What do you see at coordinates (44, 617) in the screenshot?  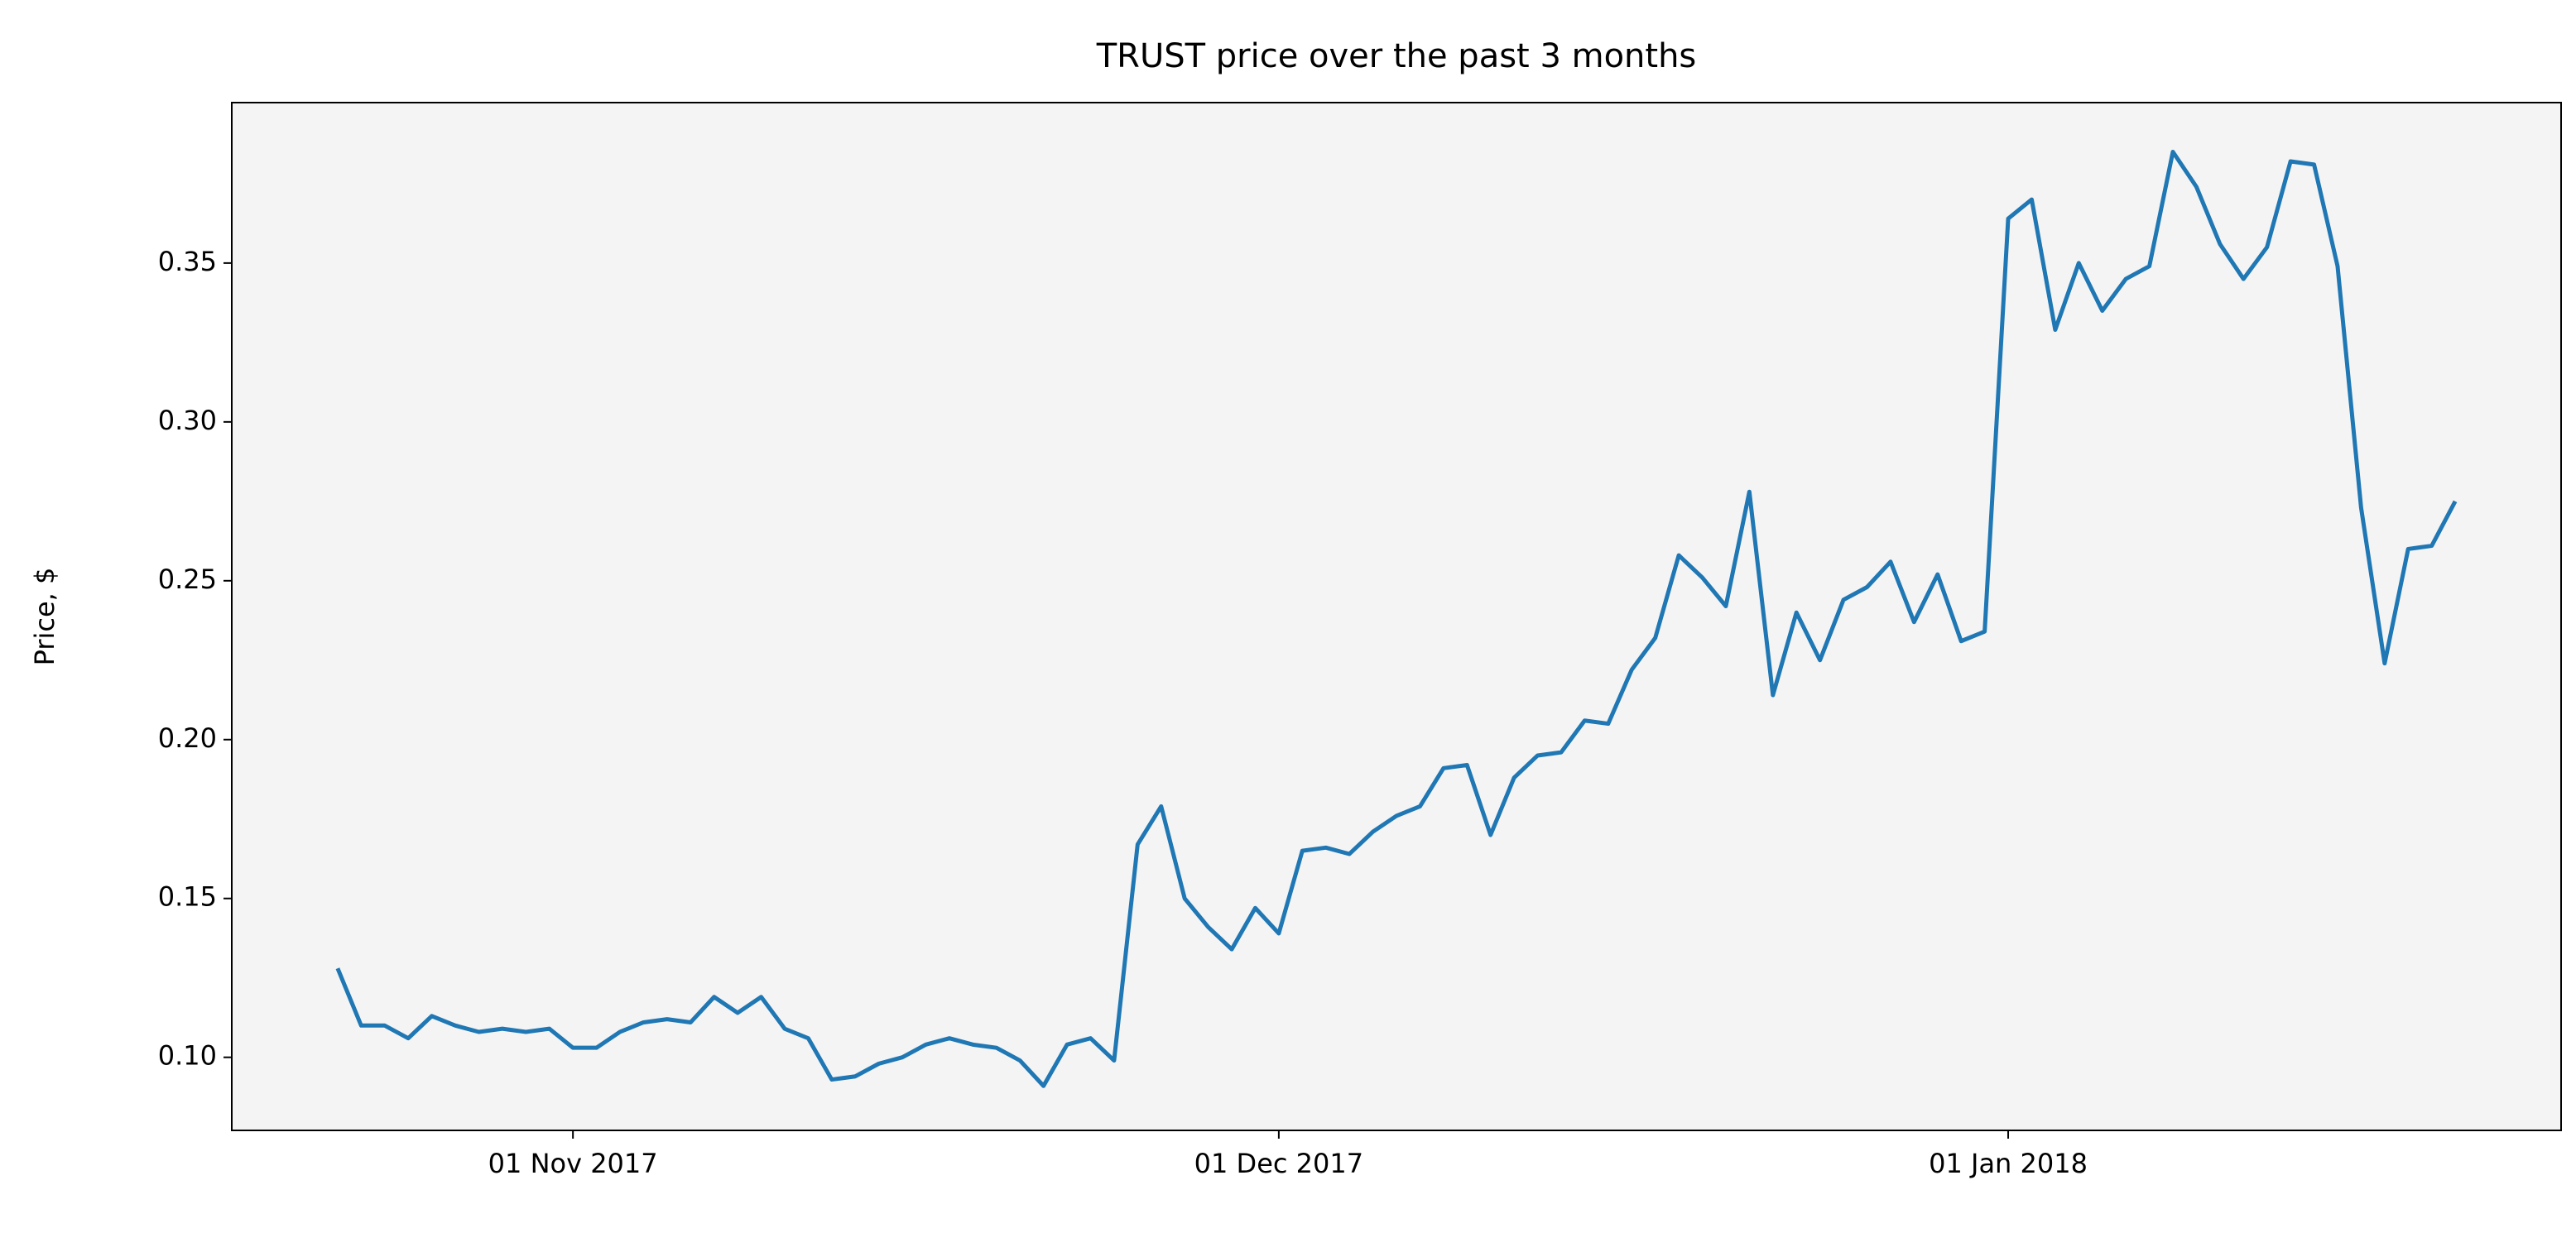 I see `y-axis-label: Price, $` at bounding box center [44, 617].